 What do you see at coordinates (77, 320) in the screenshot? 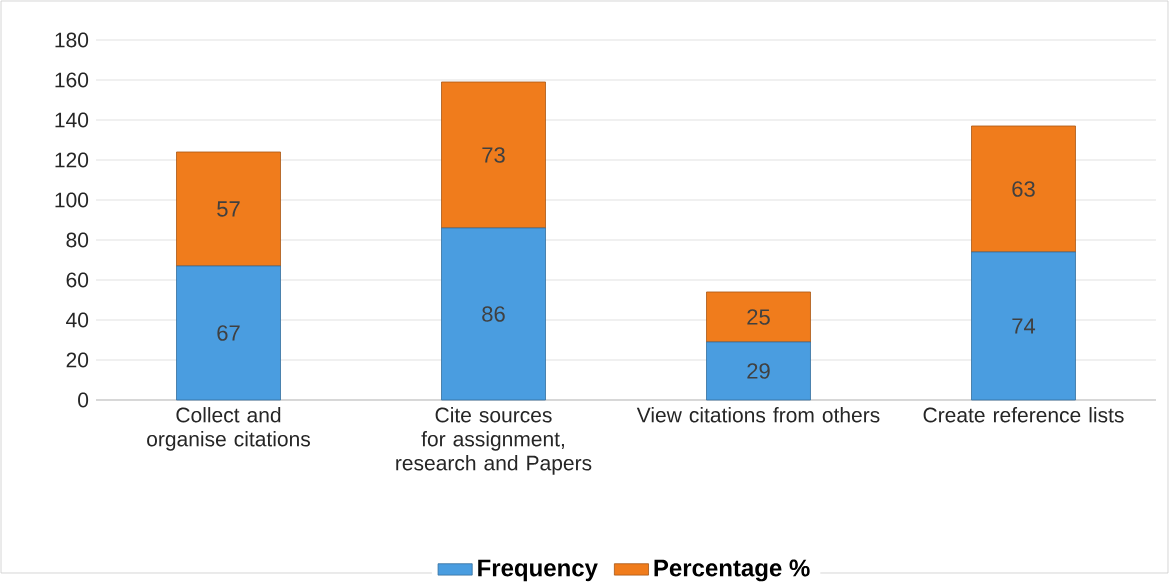
I see `y-tick-label: 40` at bounding box center [77, 320].